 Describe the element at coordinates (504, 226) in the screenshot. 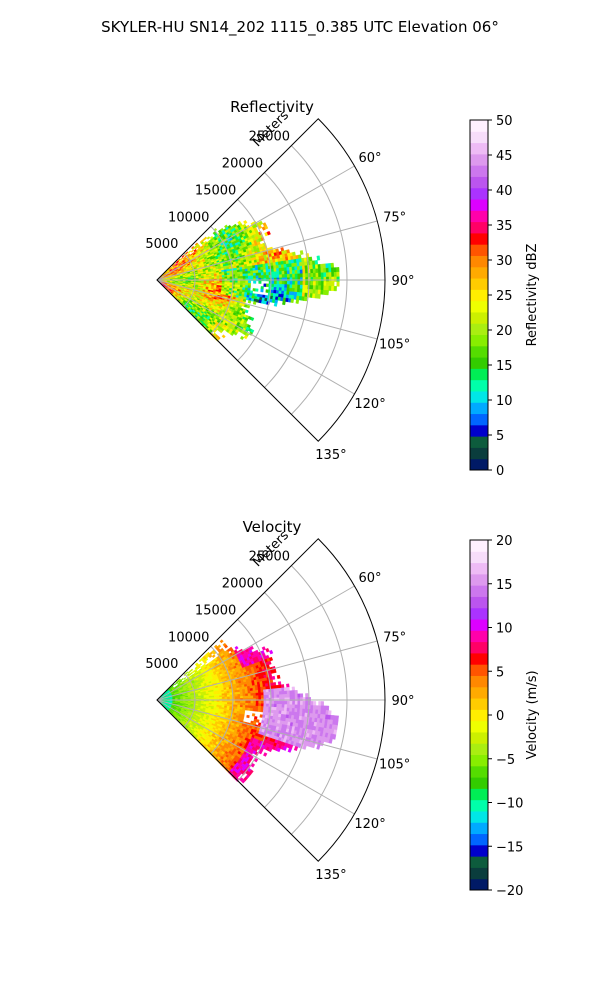

I see `colorbar-tick-label: 35` at that location.